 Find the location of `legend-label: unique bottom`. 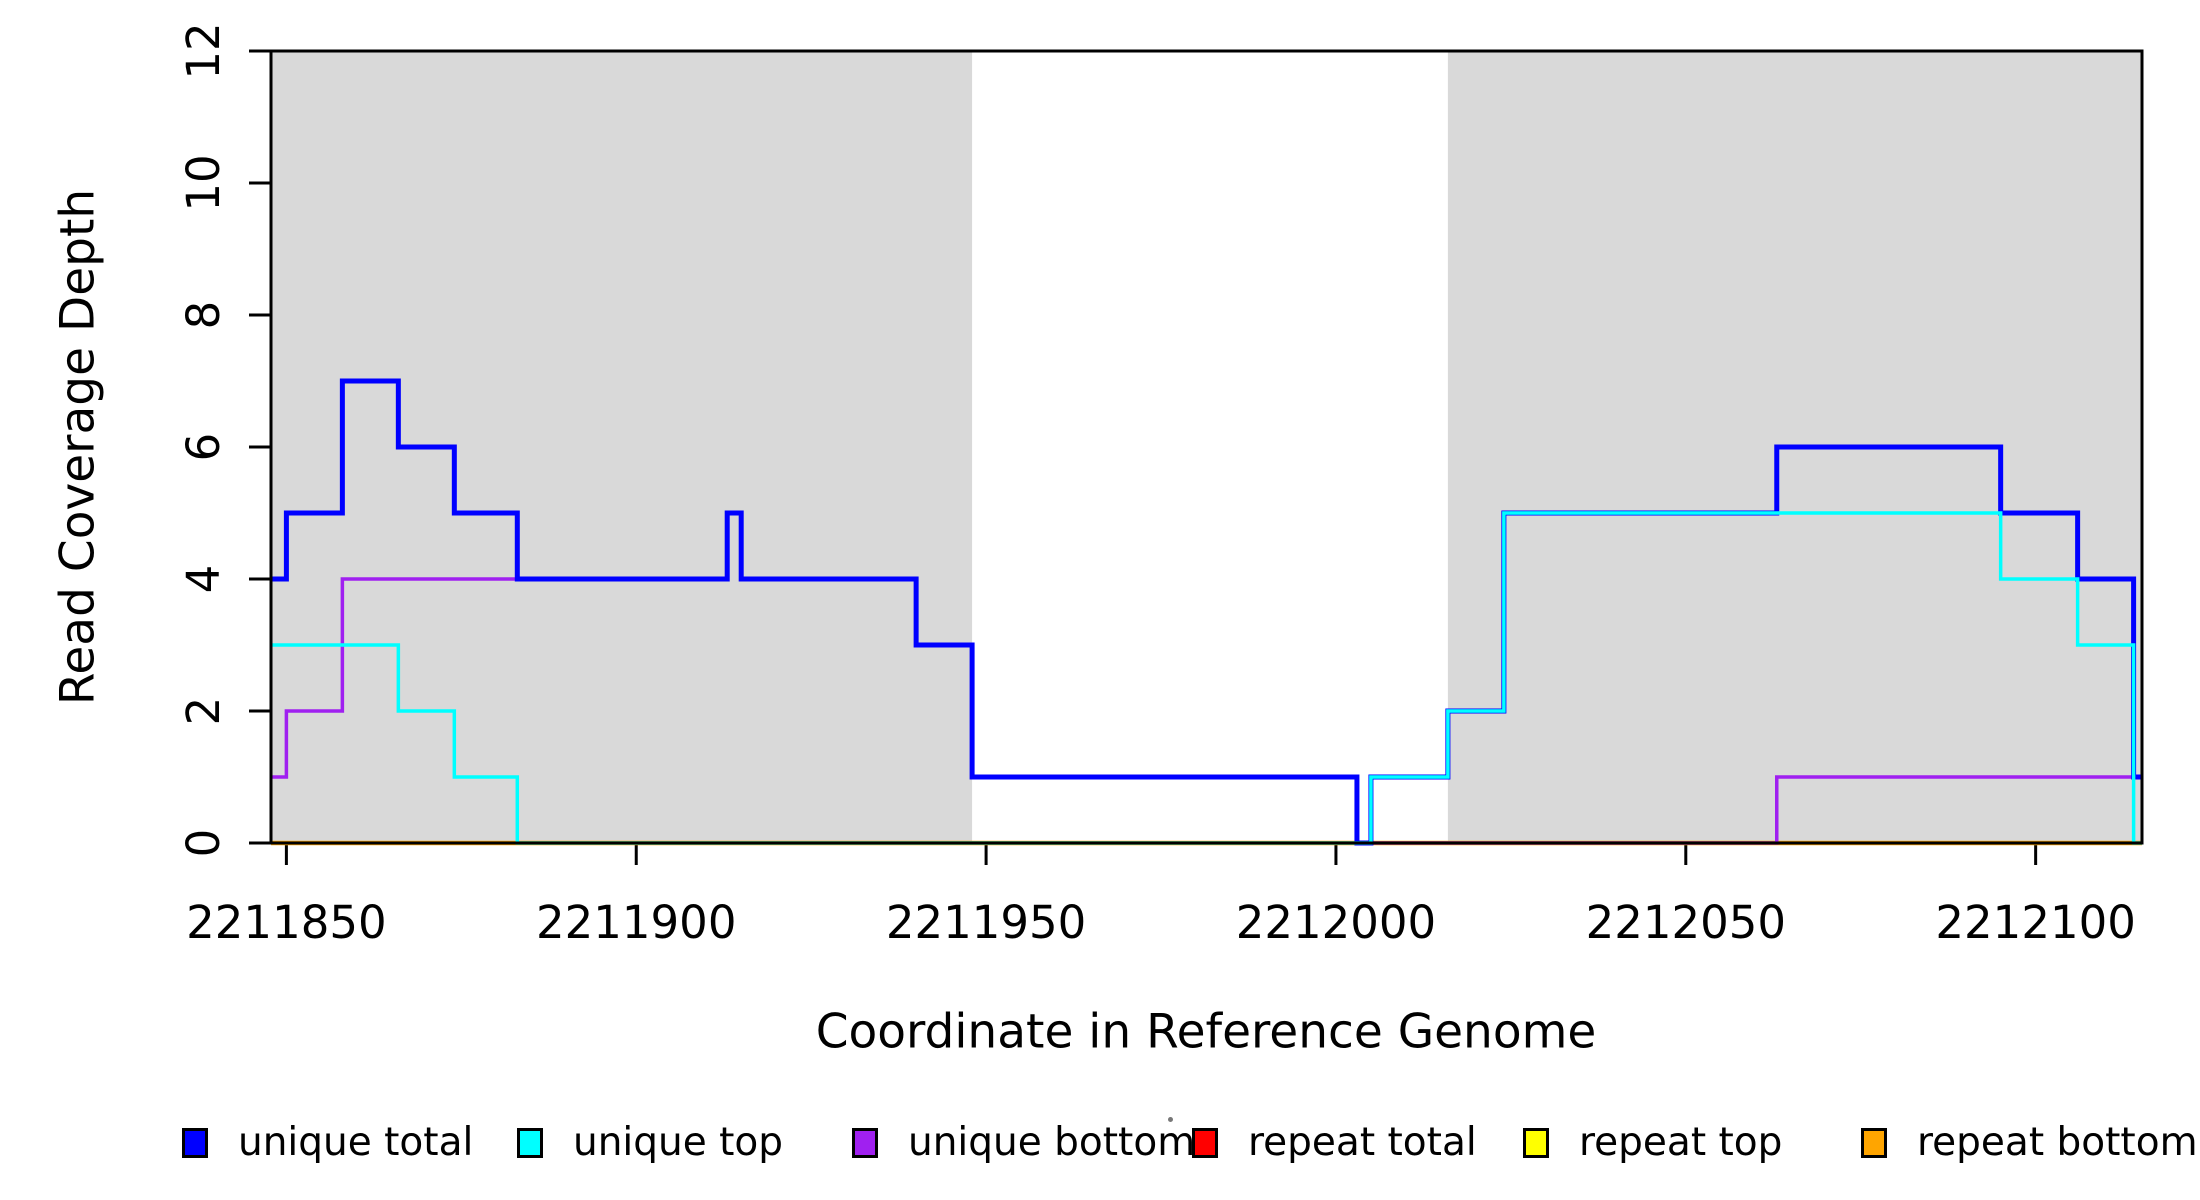

legend-label: unique bottom is located at coordinates (1052, 1142).